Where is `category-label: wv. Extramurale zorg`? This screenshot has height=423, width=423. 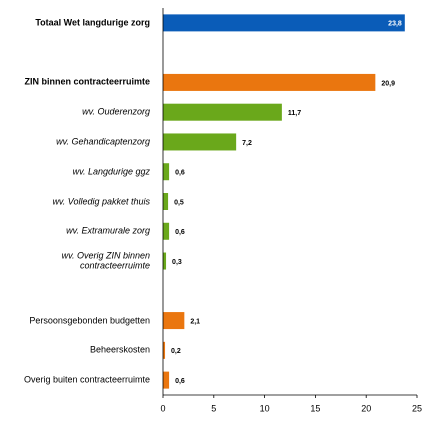
category-label: wv. Extramurale zorg is located at coordinates (108, 230).